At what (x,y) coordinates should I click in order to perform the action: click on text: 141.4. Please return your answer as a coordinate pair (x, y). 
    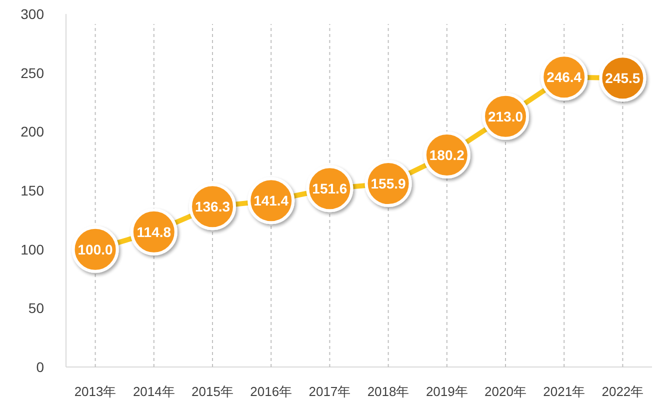
    Looking at the image, I should click on (271, 200).